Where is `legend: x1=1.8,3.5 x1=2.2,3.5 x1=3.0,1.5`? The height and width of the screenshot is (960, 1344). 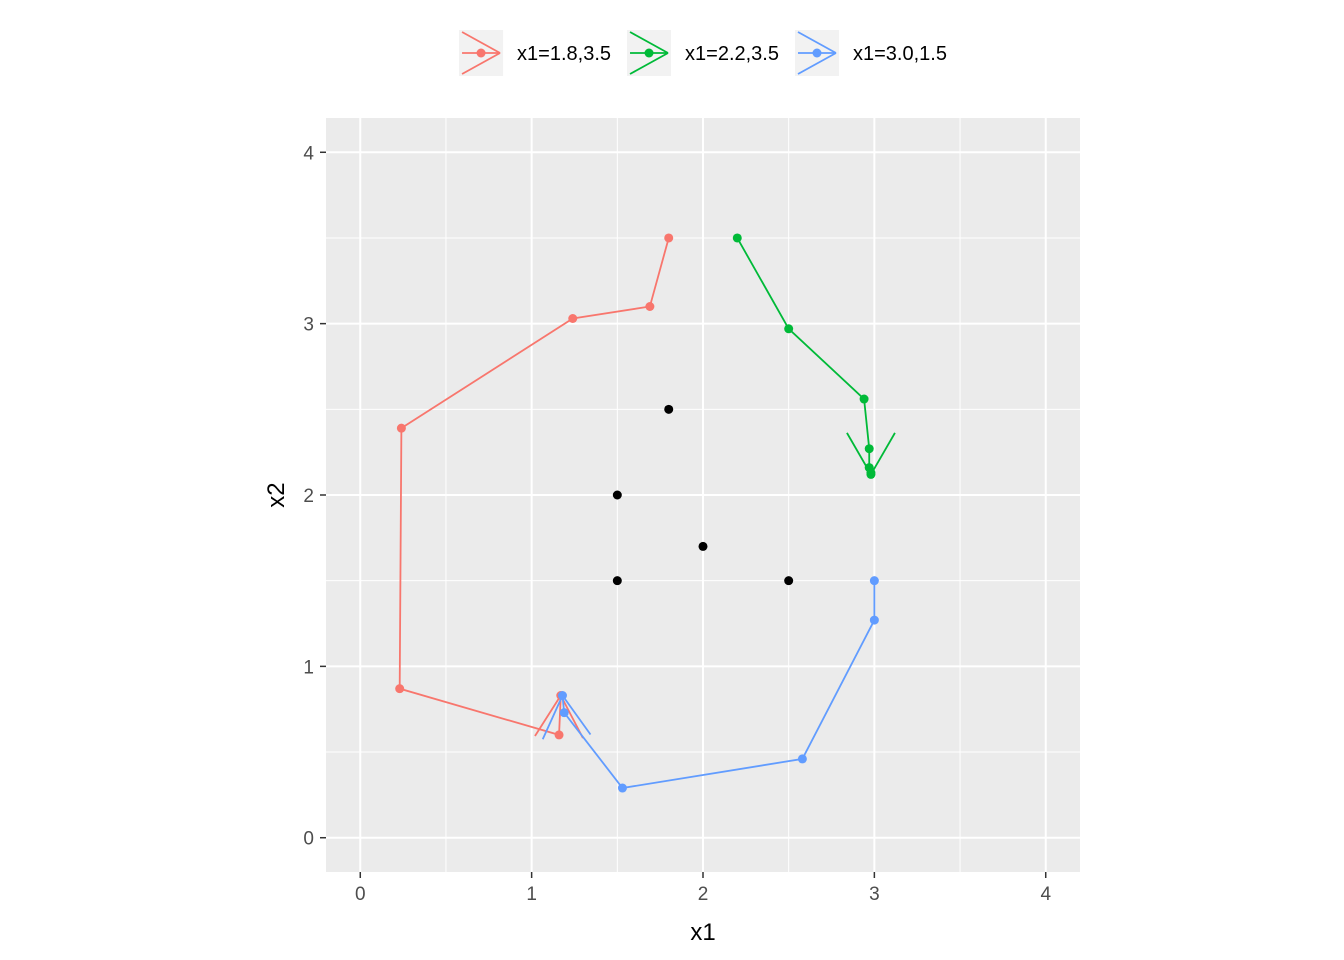
legend: x1=1.8,3.5 x1=2.2,3.5 x1=3.0,1.5 is located at coordinates (703, 53).